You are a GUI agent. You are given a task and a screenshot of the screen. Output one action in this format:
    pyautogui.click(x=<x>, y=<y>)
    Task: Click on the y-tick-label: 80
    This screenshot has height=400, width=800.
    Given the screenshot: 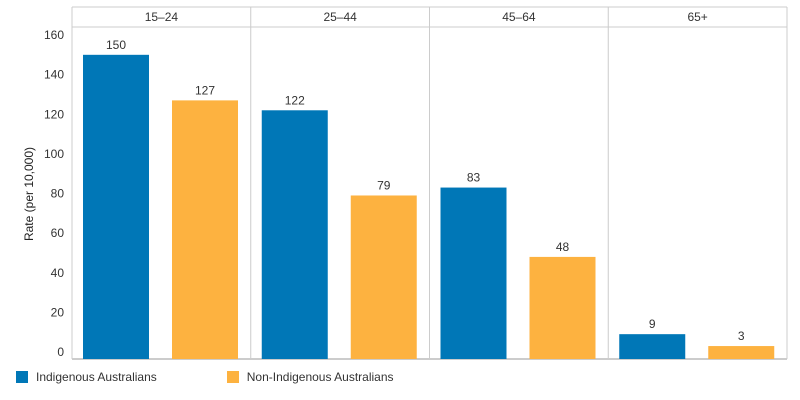 What is the action you would take?
    pyautogui.click(x=58, y=194)
    